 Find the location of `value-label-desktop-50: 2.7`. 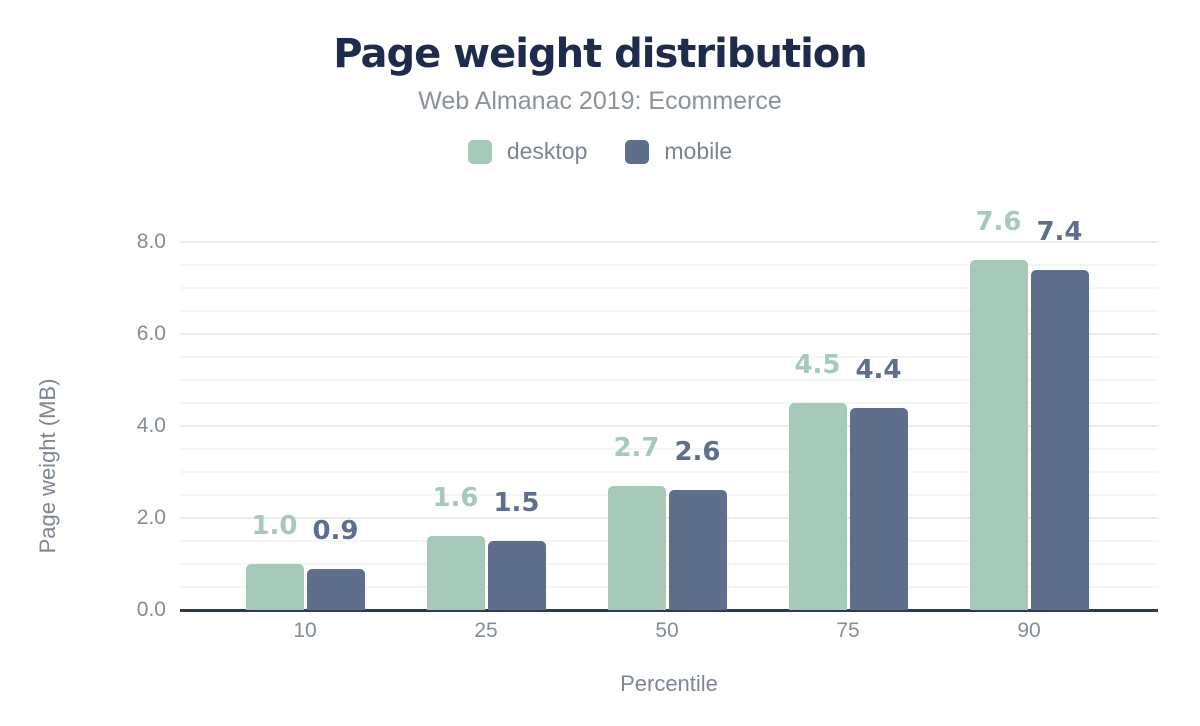

value-label-desktop-50: 2.7 is located at coordinates (636, 447).